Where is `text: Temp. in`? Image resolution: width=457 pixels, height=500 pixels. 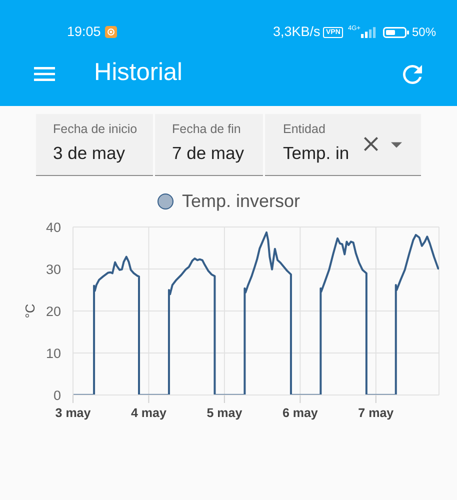
text: Temp. in is located at coordinates (316, 153).